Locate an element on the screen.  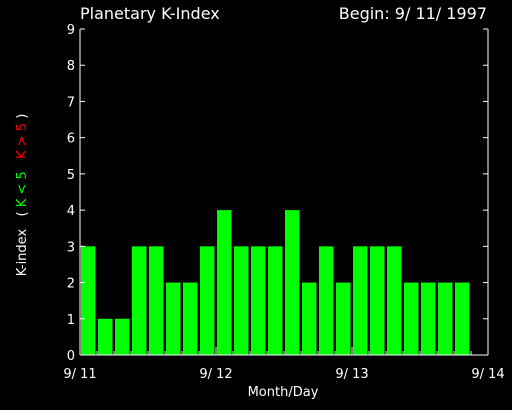
x-tick-label-1: 9/ 12 is located at coordinates (215, 374).